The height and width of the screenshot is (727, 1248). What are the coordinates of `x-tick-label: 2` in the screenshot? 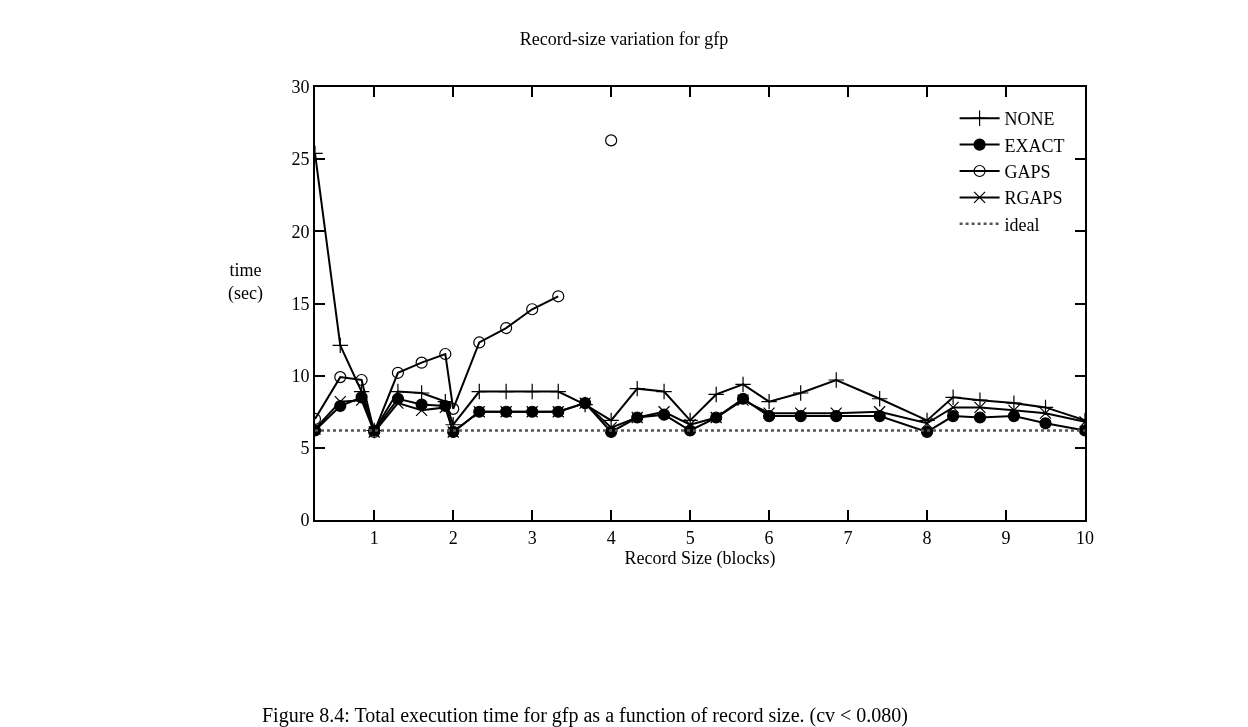 It's located at (453, 537).